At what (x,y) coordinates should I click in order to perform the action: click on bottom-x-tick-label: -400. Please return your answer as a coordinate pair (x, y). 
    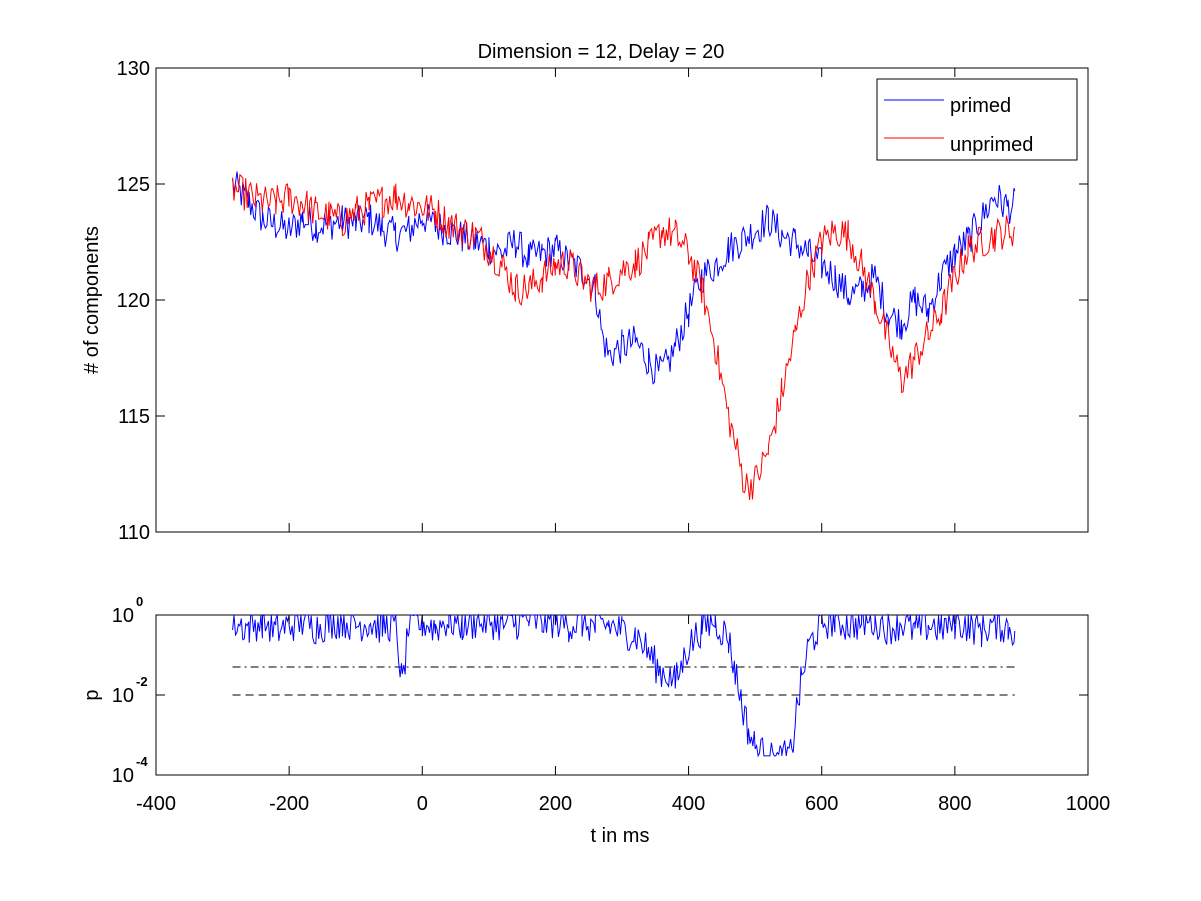
    Looking at the image, I should click on (156, 804).